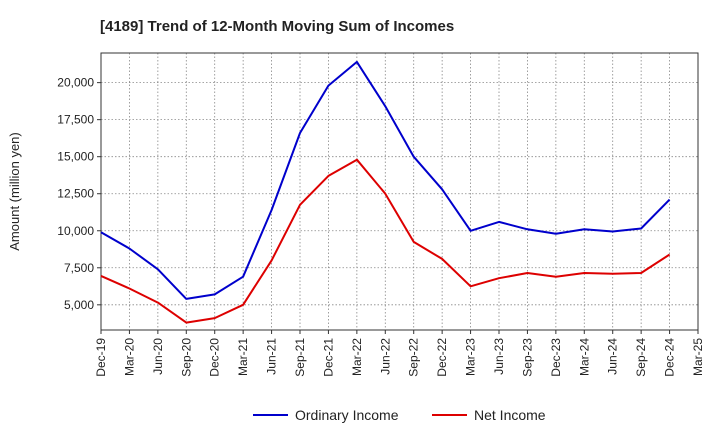 The image size is (720, 440). Describe the element at coordinates (442, 357) in the screenshot. I see `x-tick-label: Dec-22` at that location.